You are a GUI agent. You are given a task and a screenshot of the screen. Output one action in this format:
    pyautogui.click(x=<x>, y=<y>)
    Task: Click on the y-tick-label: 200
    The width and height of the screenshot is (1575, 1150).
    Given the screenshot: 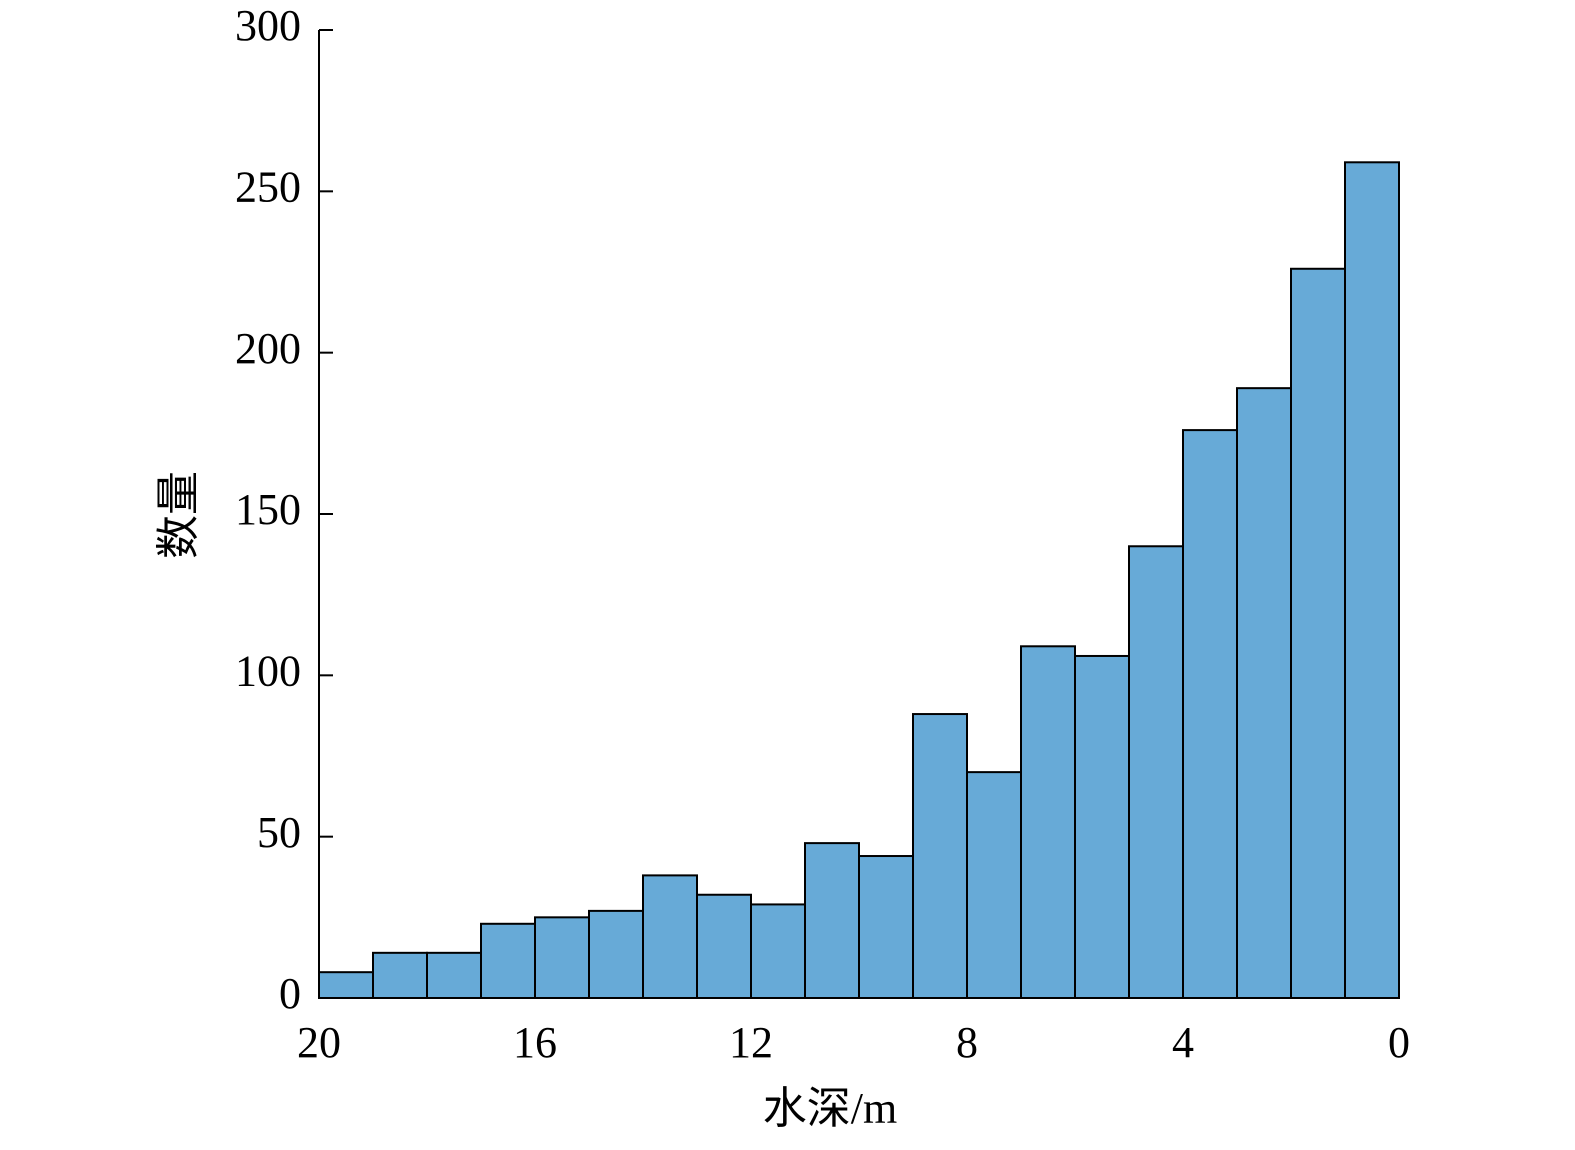 What is the action you would take?
    pyautogui.click(x=268, y=348)
    